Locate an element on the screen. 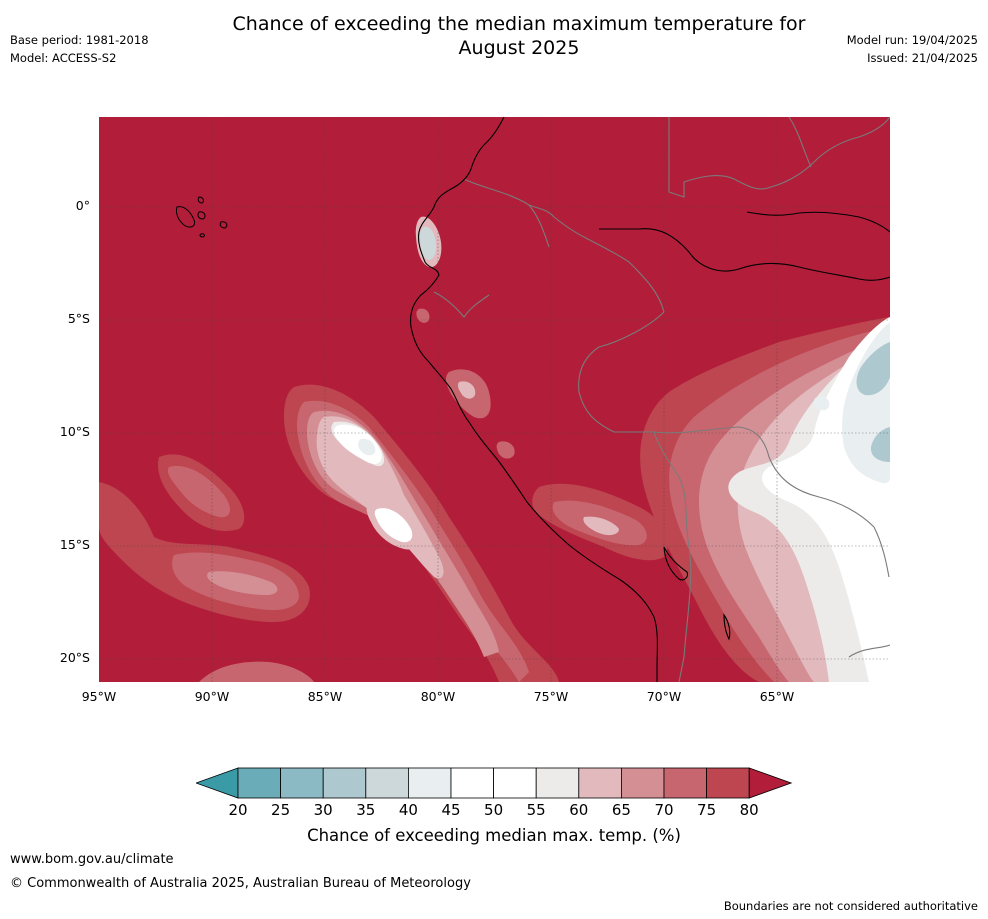 Image resolution: width=988 pixels, height=919 pixels. map-title-line2: August 2025 is located at coordinates (519, 48).